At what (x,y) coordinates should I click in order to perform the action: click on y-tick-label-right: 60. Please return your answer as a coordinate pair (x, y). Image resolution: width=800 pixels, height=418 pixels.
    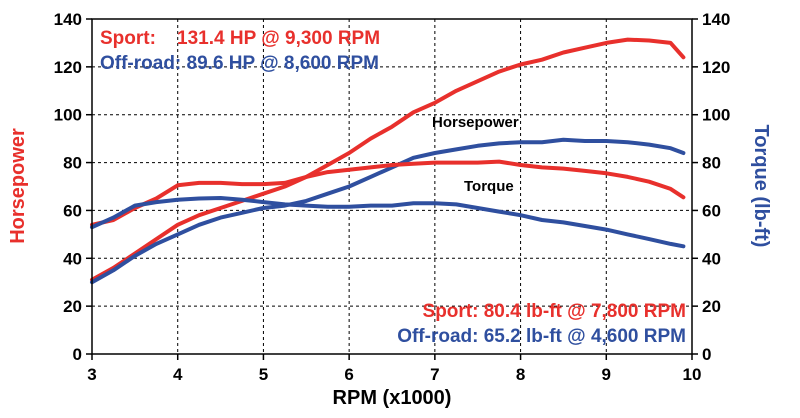
    Looking at the image, I should click on (711, 210).